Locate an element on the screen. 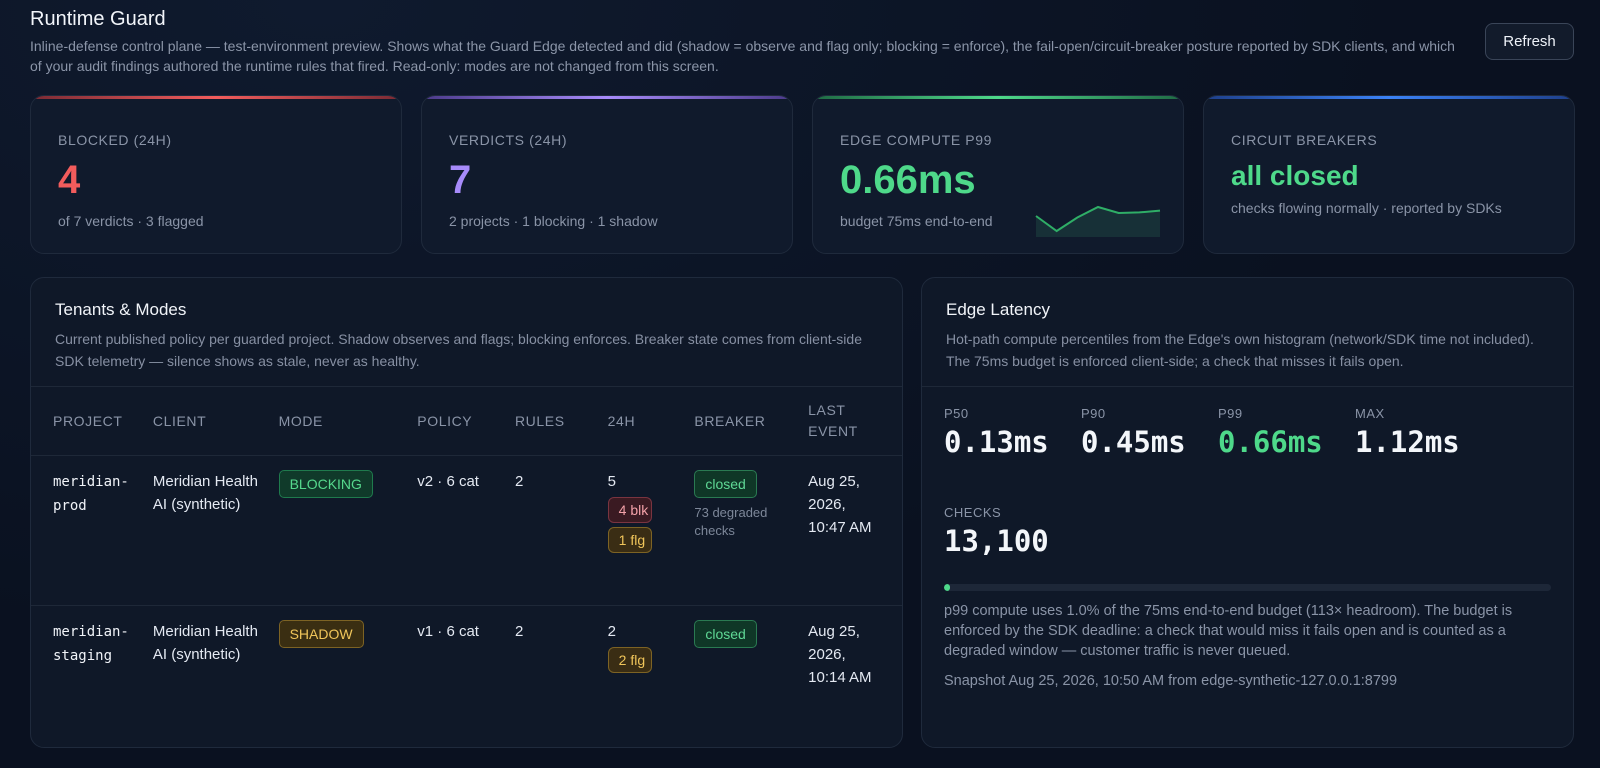 This screenshot has width=1600, height=768. last-event: Aug 25, 2026, 10:47 AM is located at coordinates (840, 504).